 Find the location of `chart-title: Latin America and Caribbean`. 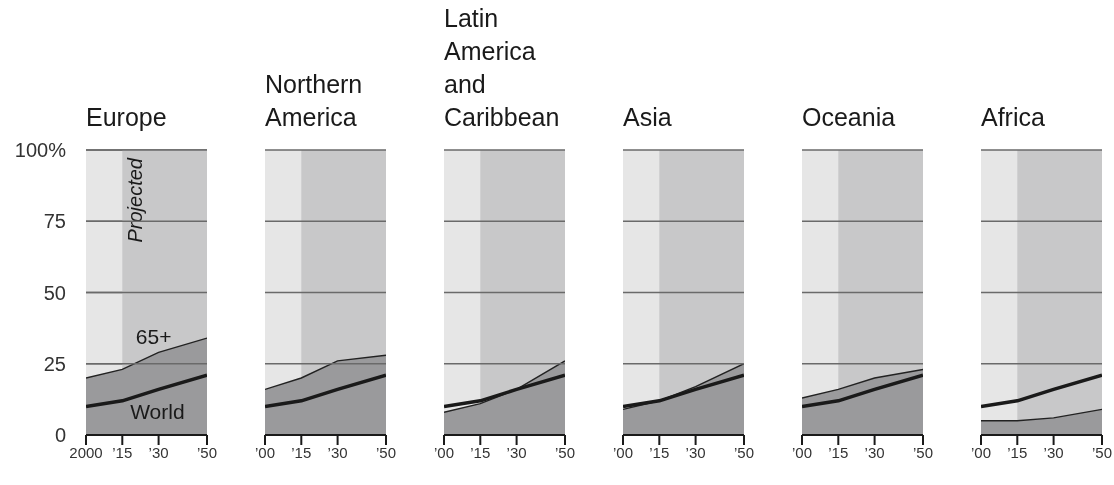

chart-title: Latin America and Caribbean is located at coordinates (502, 68).